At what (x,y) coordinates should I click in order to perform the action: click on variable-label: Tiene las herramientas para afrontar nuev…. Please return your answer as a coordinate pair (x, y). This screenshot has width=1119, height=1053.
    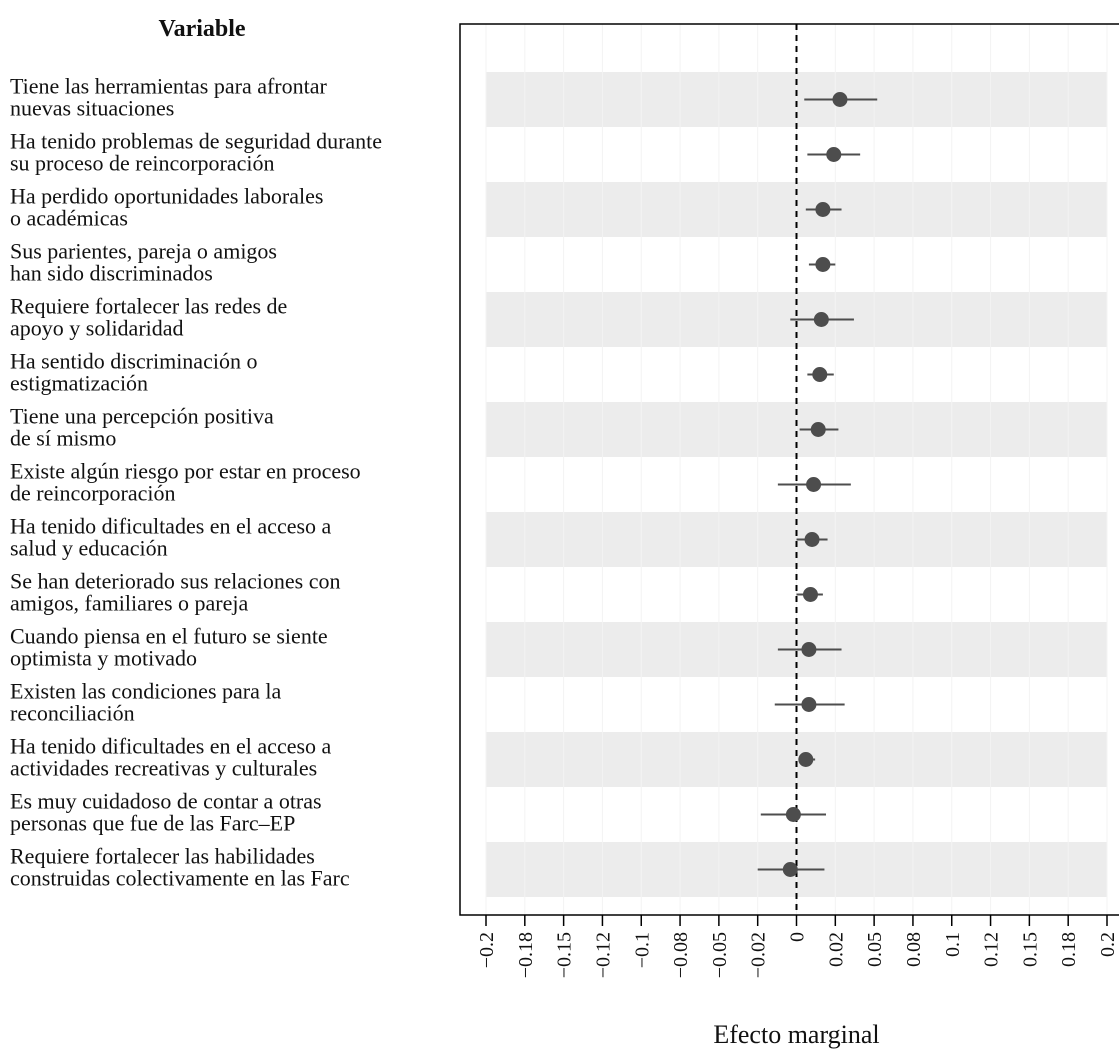
    Looking at the image, I should click on (169, 97).